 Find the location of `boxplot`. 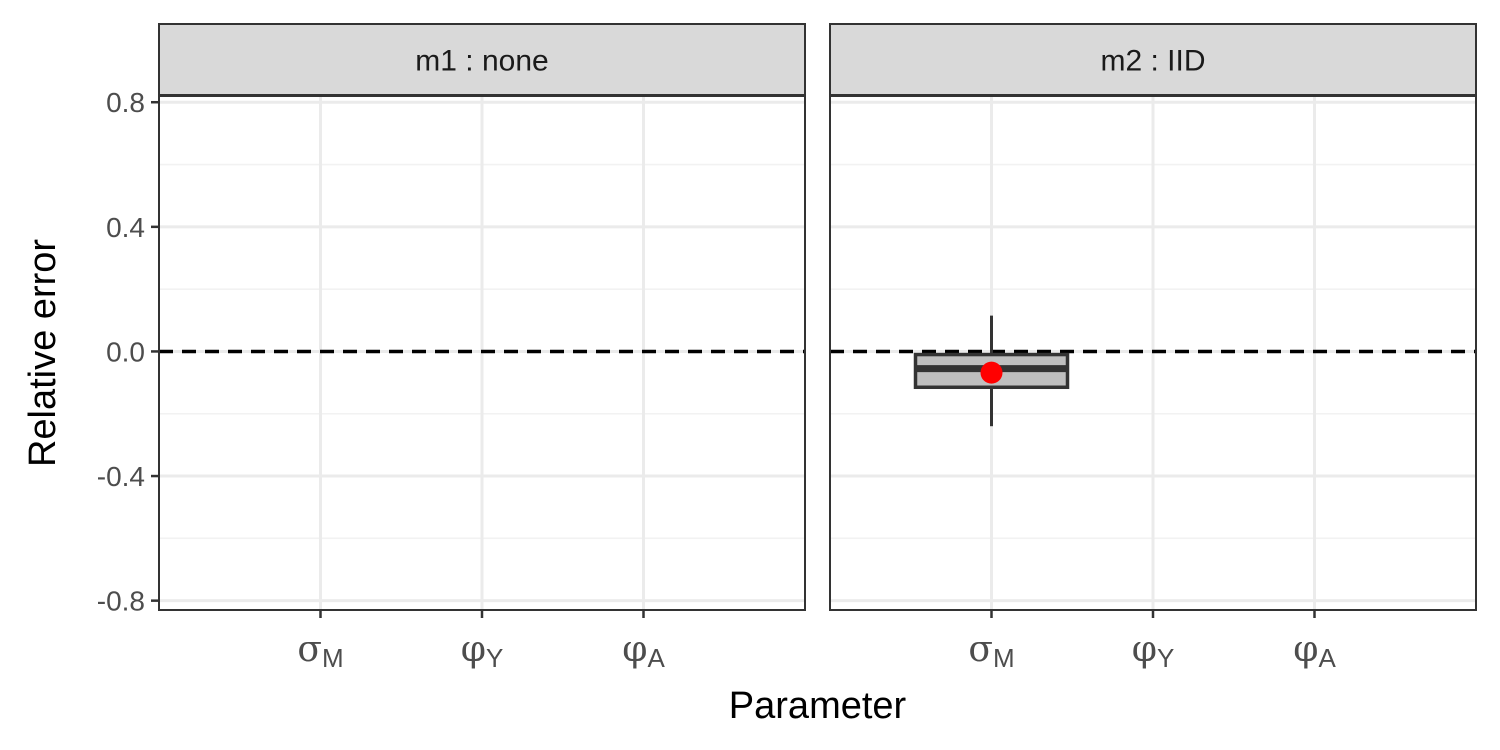

boxplot is located at coordinates (991, 371).